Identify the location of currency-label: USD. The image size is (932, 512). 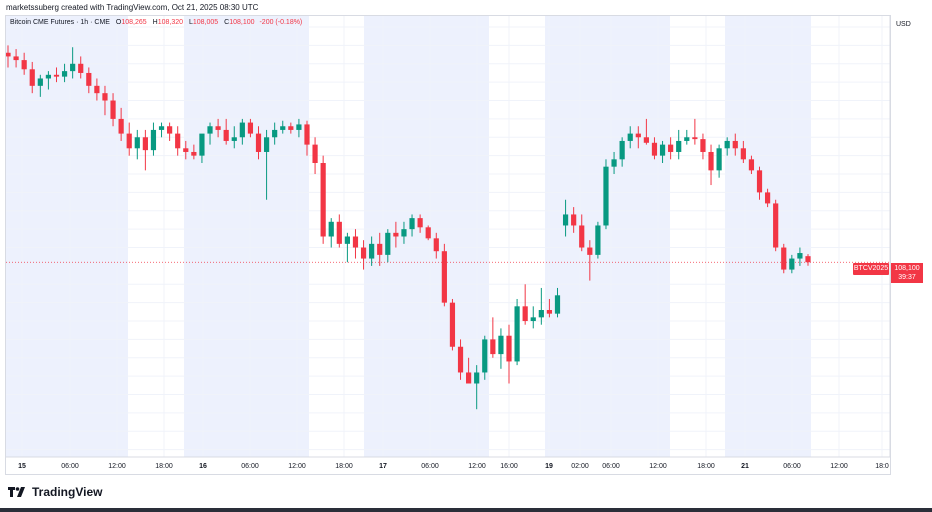
(903, 24).